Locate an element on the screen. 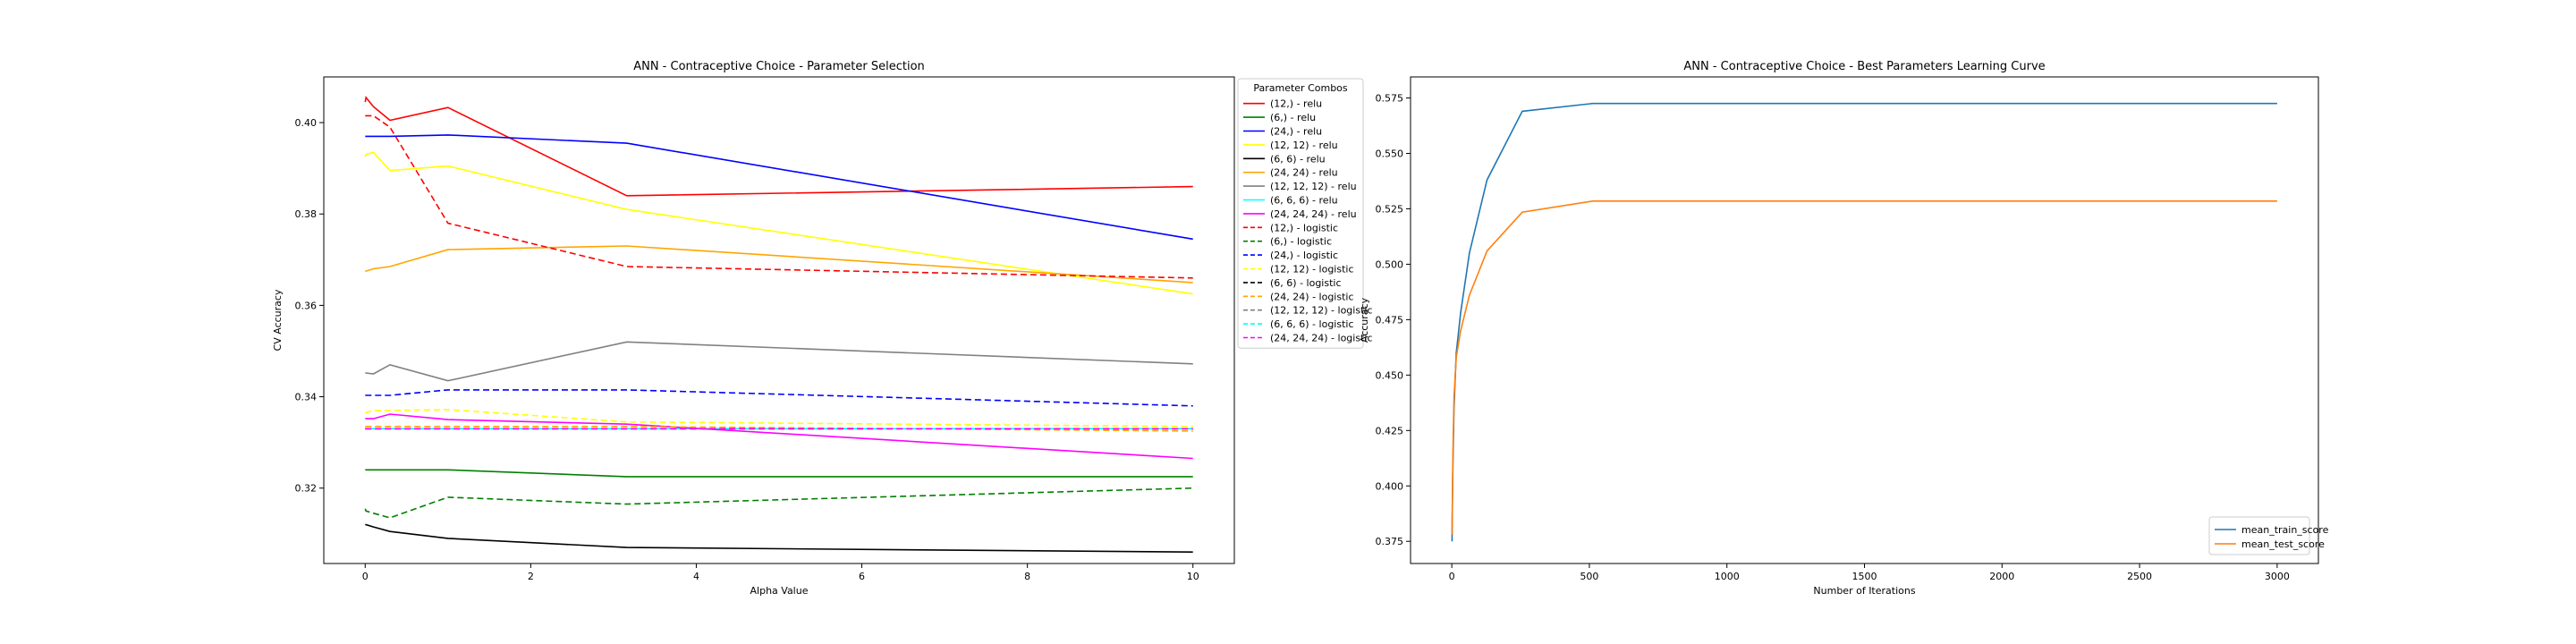  y-tick-label: 0.550 is located at coordinates (1390, 154).